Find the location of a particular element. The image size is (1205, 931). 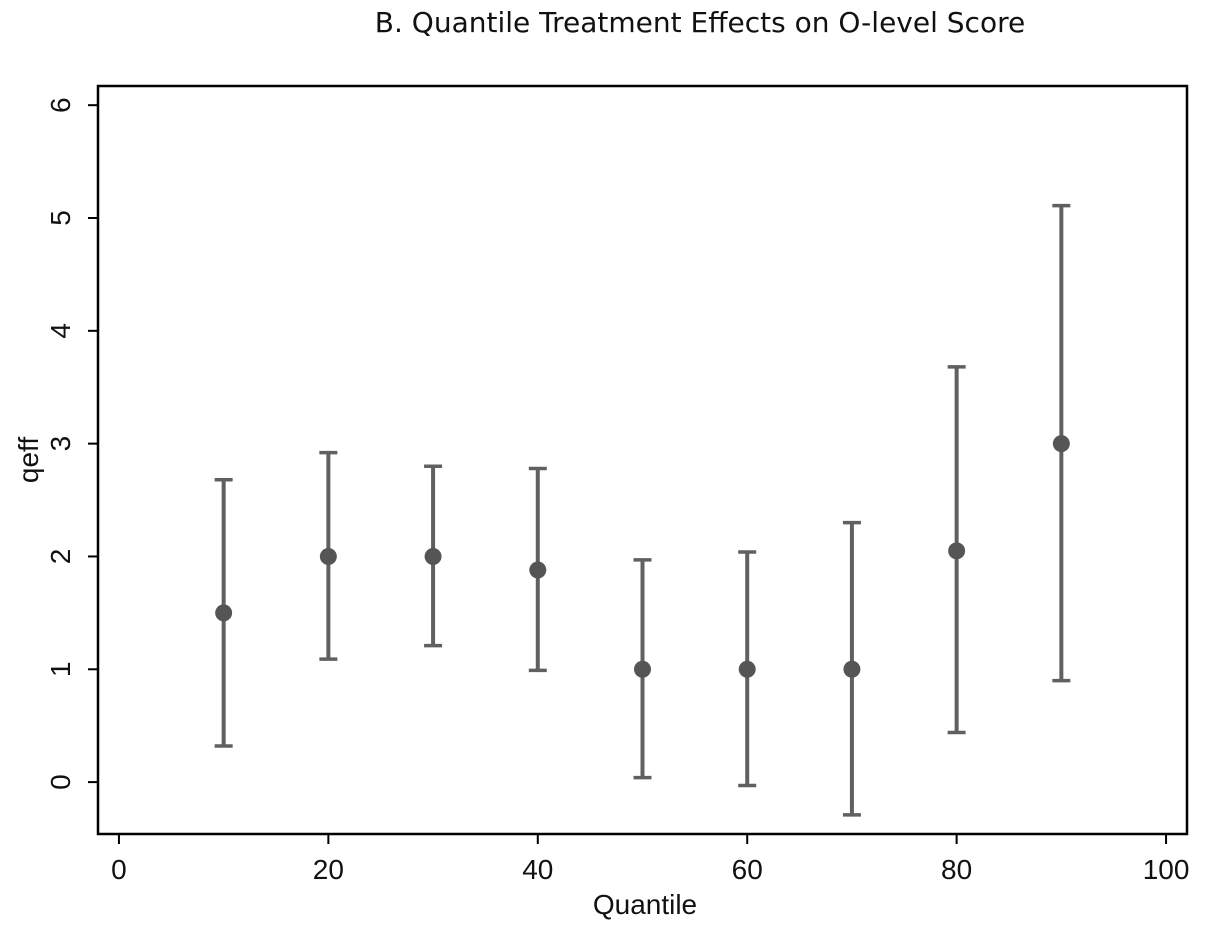

x-tick-label: 100 is located at coordinates (1166, 869).